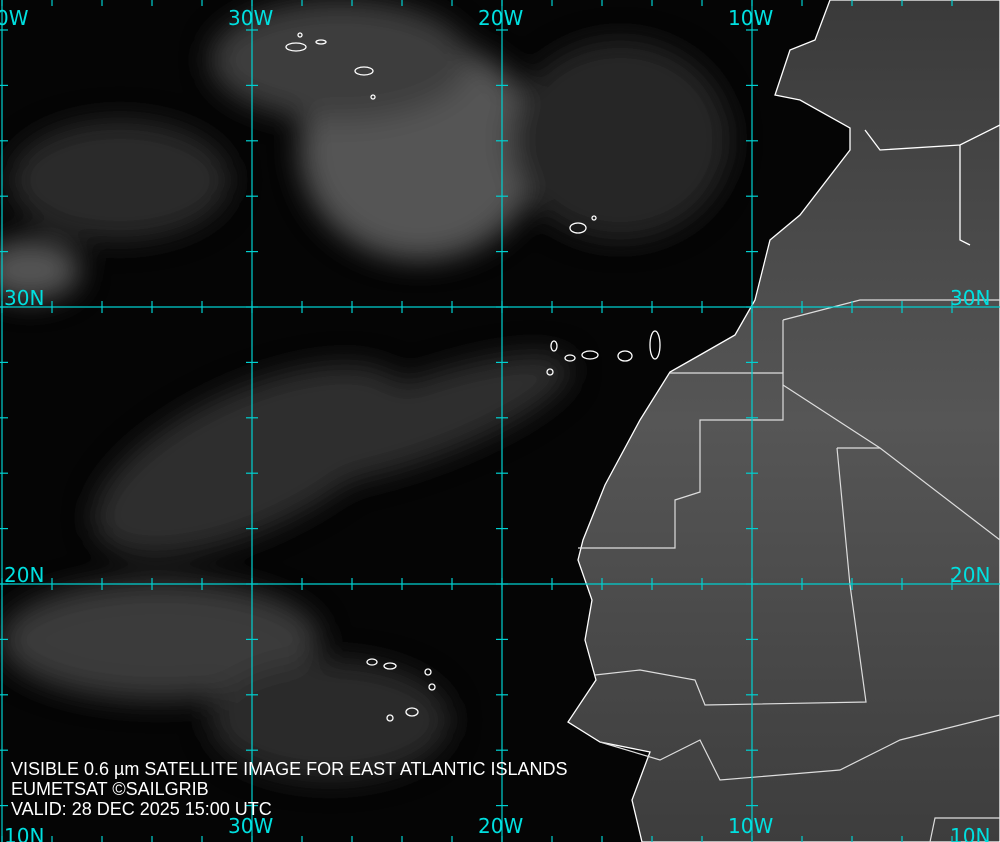  Describe the element at coordinates (501, 18) in the screenshot. I see `lon-label-20w: 20W` at that location.